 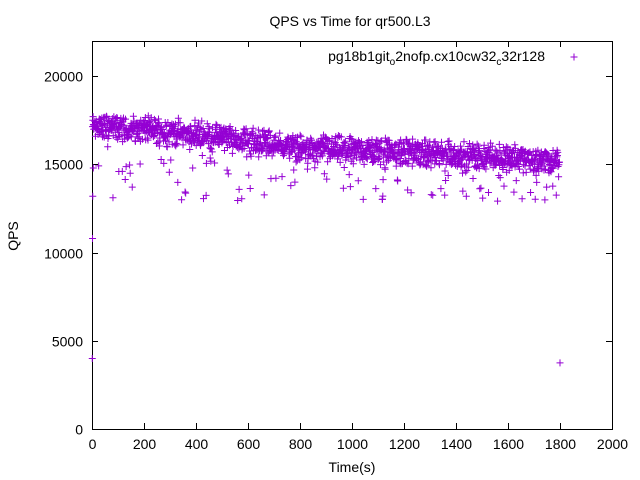 What do you see at coordinates (93, 444) in the screenshot?
I see `x-tick-label: 0` at bounding box center [93, 444].